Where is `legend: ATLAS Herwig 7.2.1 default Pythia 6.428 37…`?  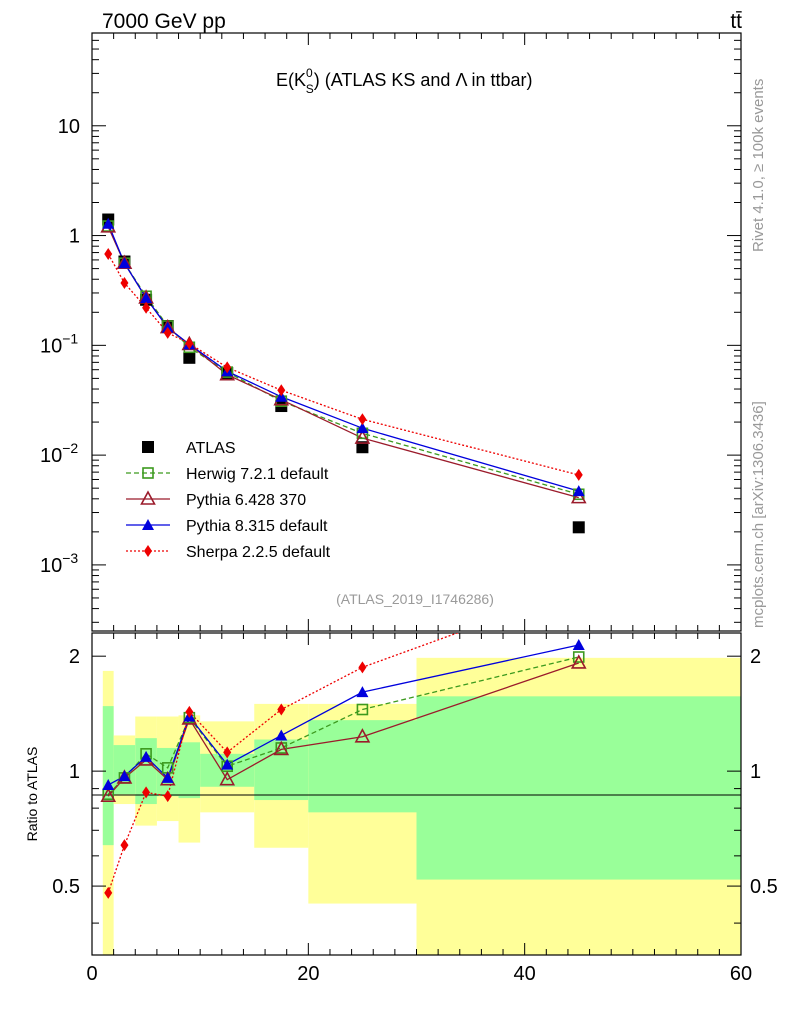 legend: ATLAS Herwig 7.2.1 default Pythia 6.428 37… is located at coordinates (228, 500).